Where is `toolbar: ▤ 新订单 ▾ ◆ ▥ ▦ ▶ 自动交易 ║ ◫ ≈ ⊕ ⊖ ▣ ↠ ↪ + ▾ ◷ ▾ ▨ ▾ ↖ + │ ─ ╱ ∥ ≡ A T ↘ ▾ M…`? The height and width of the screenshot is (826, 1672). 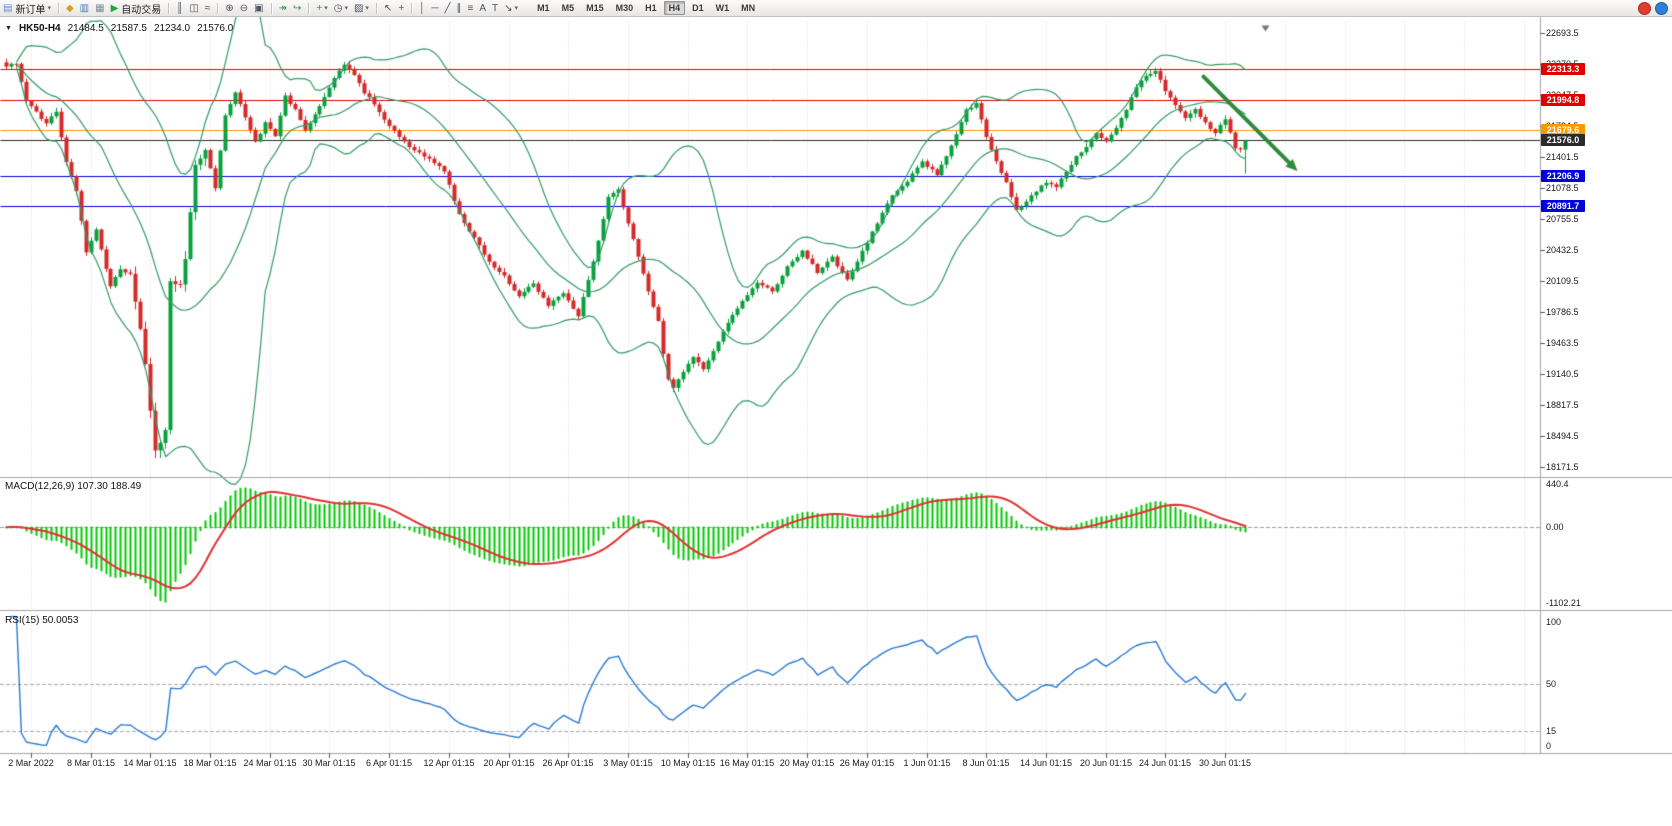 toolbar: ▤ 新订单 ▾ ◆ ▥ ▦ ▶ 自动交易 ║ ◫ ≈ ⊕ ⊖ ▣ ↠ ↪ + ▾ ◷ ▾ ▨ ▾ ↖ + │ ─ ╱ ∥ ≡ A T ↘ ▾ M… is located at coordinates (836, 8).